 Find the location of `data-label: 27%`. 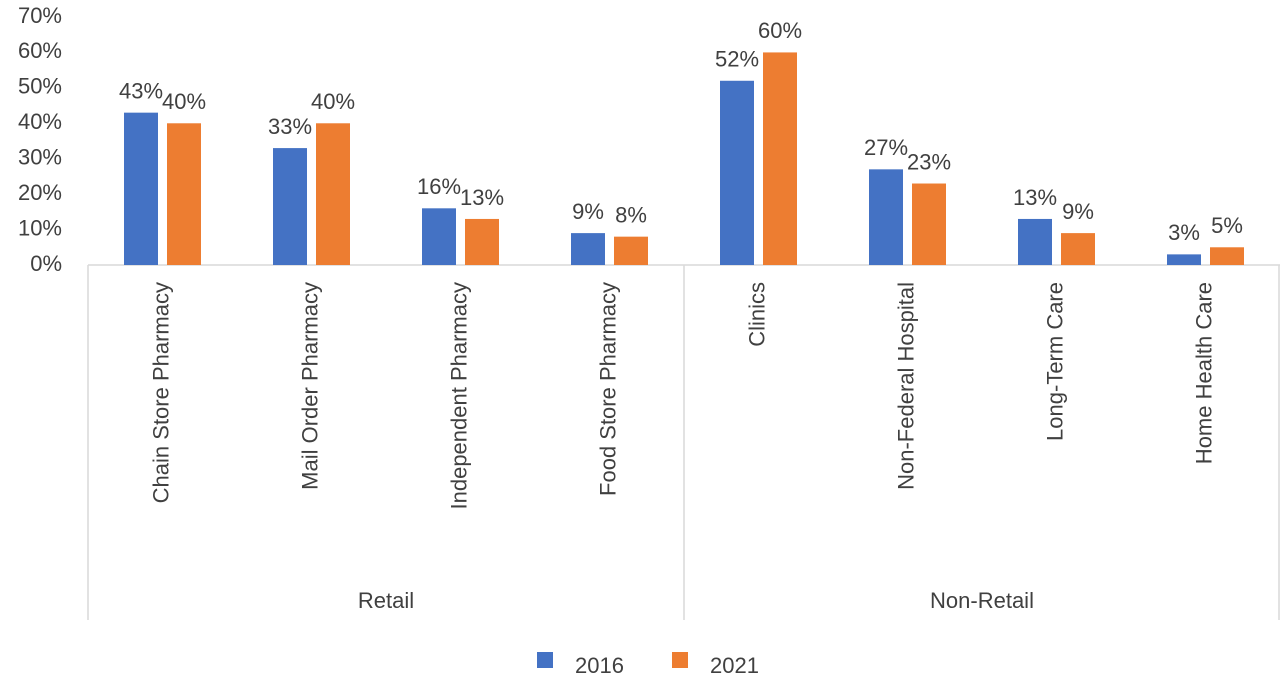

data-label: 27% is located at coordinates (886, 147).